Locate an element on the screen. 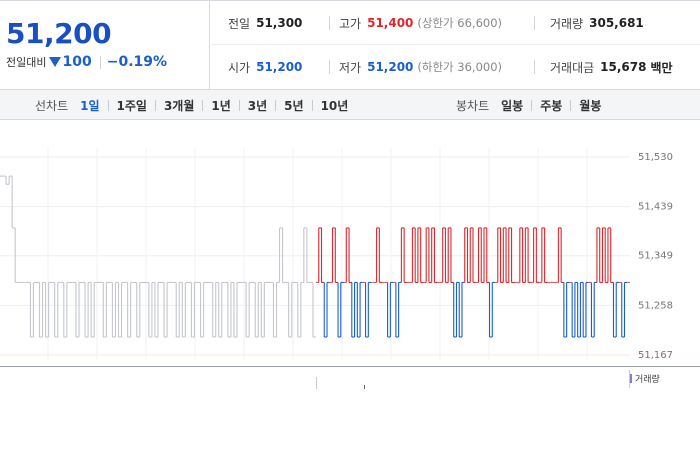 This screenshot has width=700, height=450. stat-label: 전일 is located at coordinates (239, 23).